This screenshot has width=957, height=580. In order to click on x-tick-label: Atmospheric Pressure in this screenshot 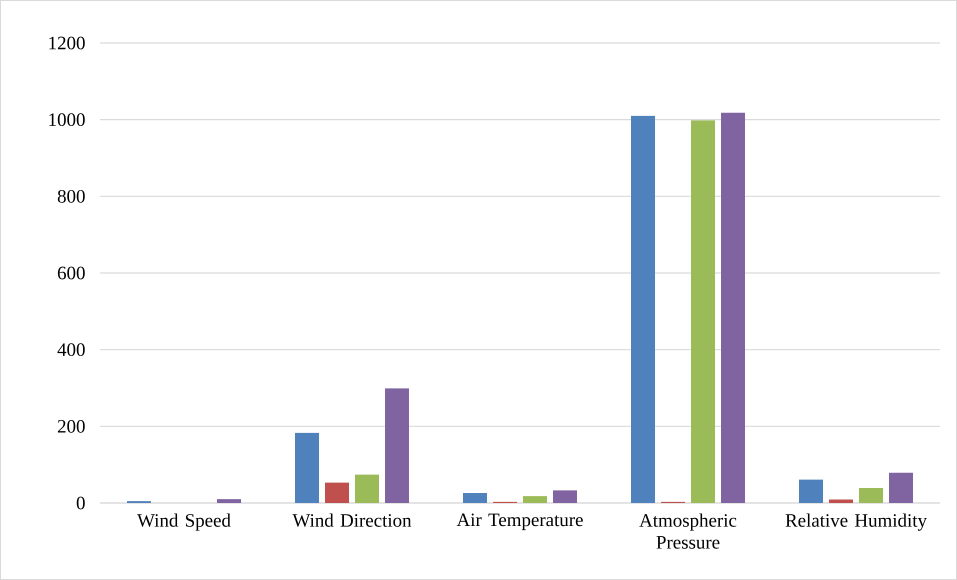, I will do `click(687, 531)`.